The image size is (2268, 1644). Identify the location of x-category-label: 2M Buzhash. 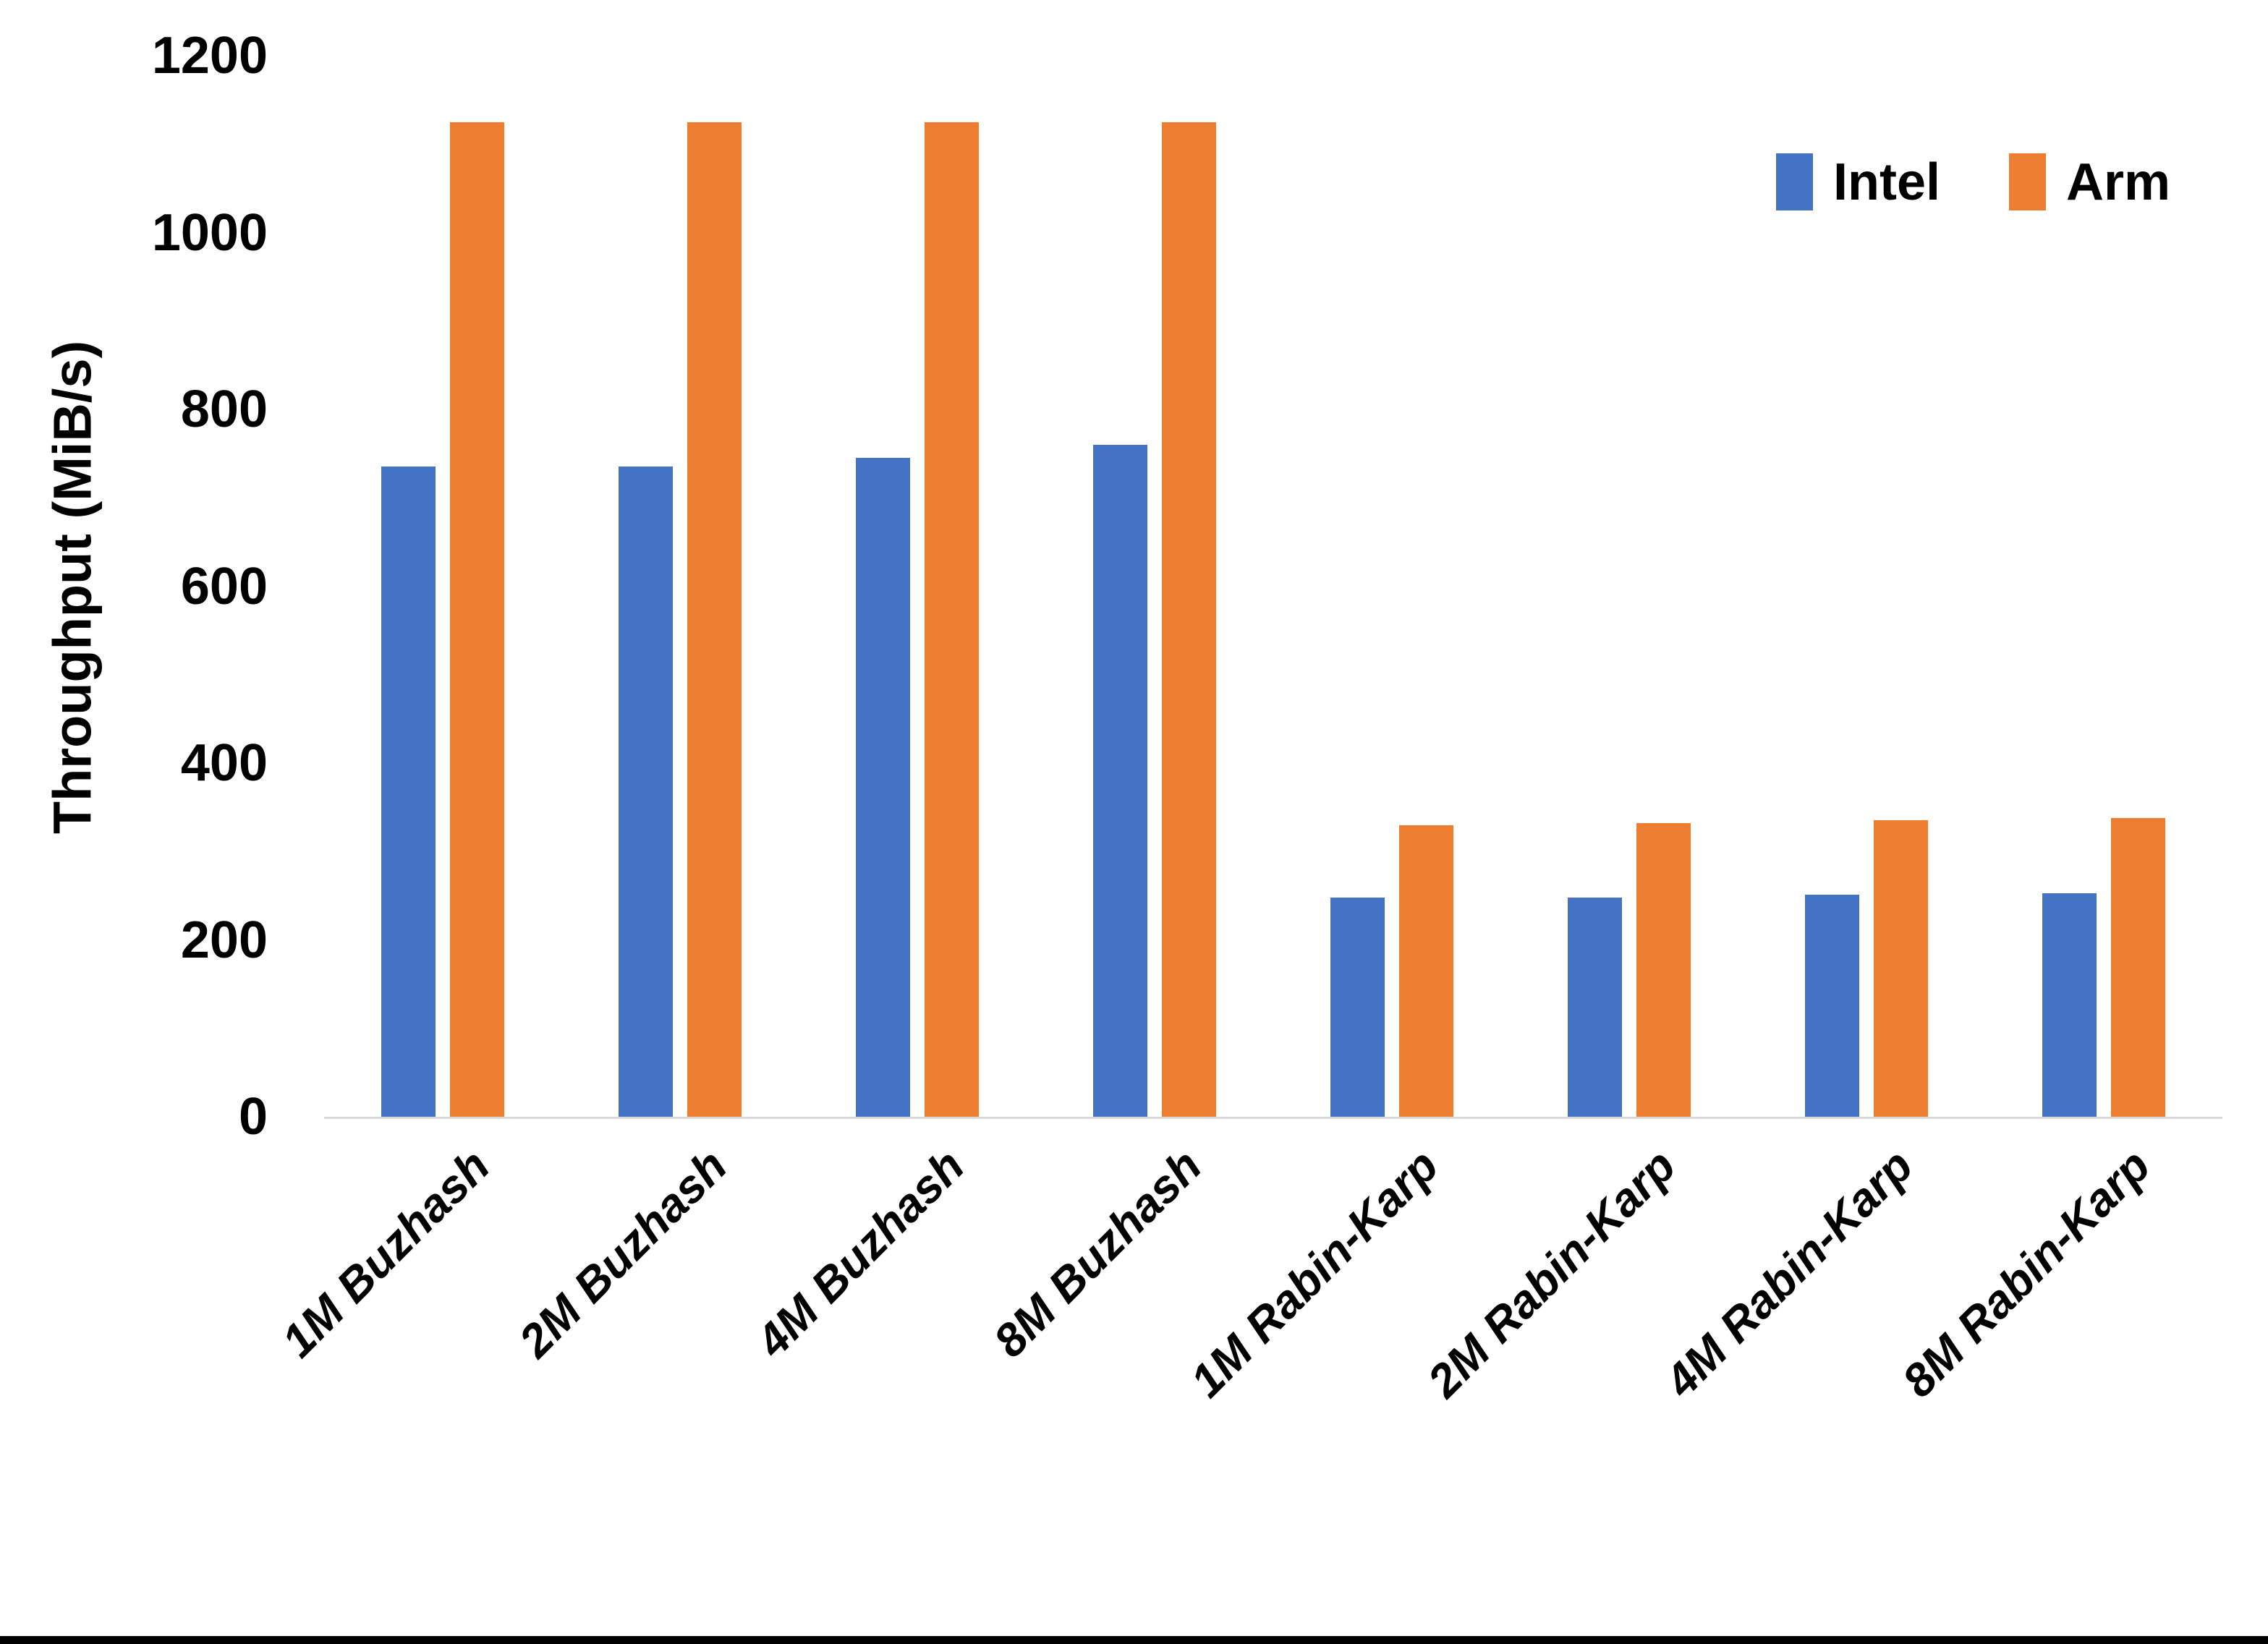
(623, 1253).